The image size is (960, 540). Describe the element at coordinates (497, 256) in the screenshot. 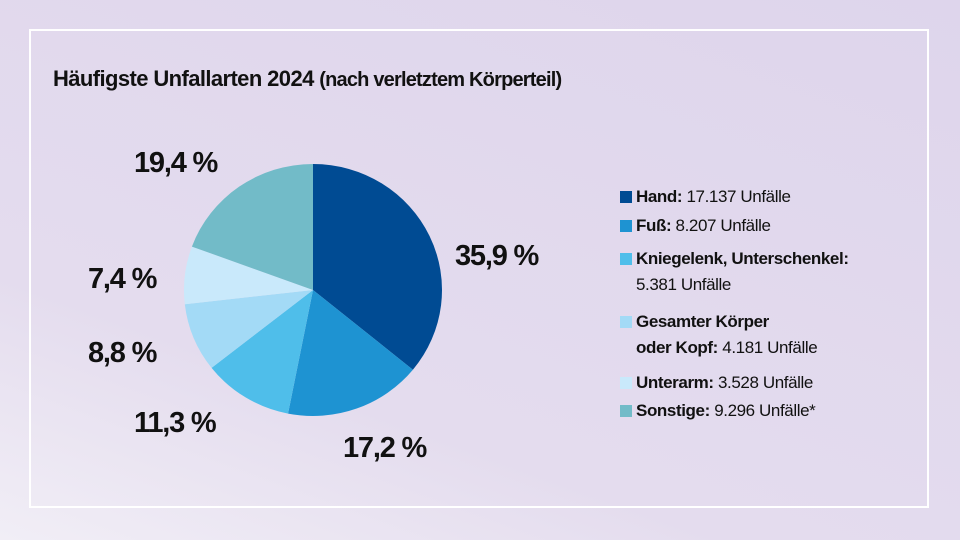

I see `slice-label-hand: 35,9 %` at that location.